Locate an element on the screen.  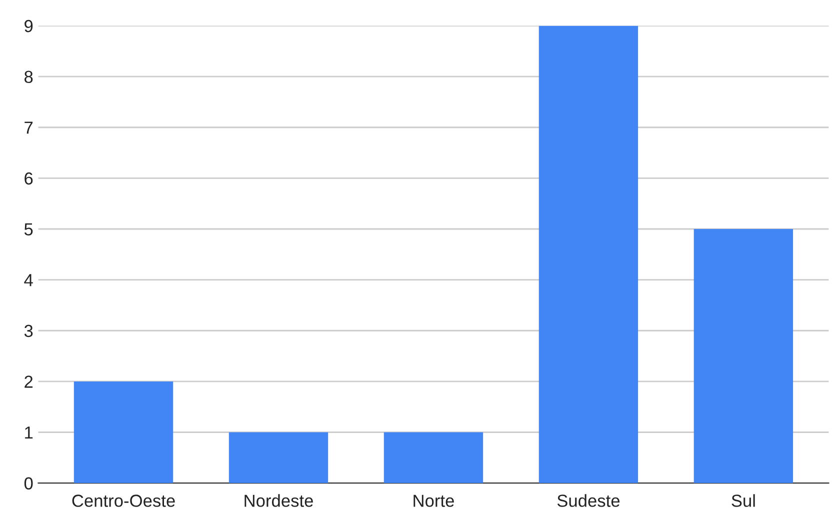
x-tick-label: Sul is located at coordinates (743, 500).